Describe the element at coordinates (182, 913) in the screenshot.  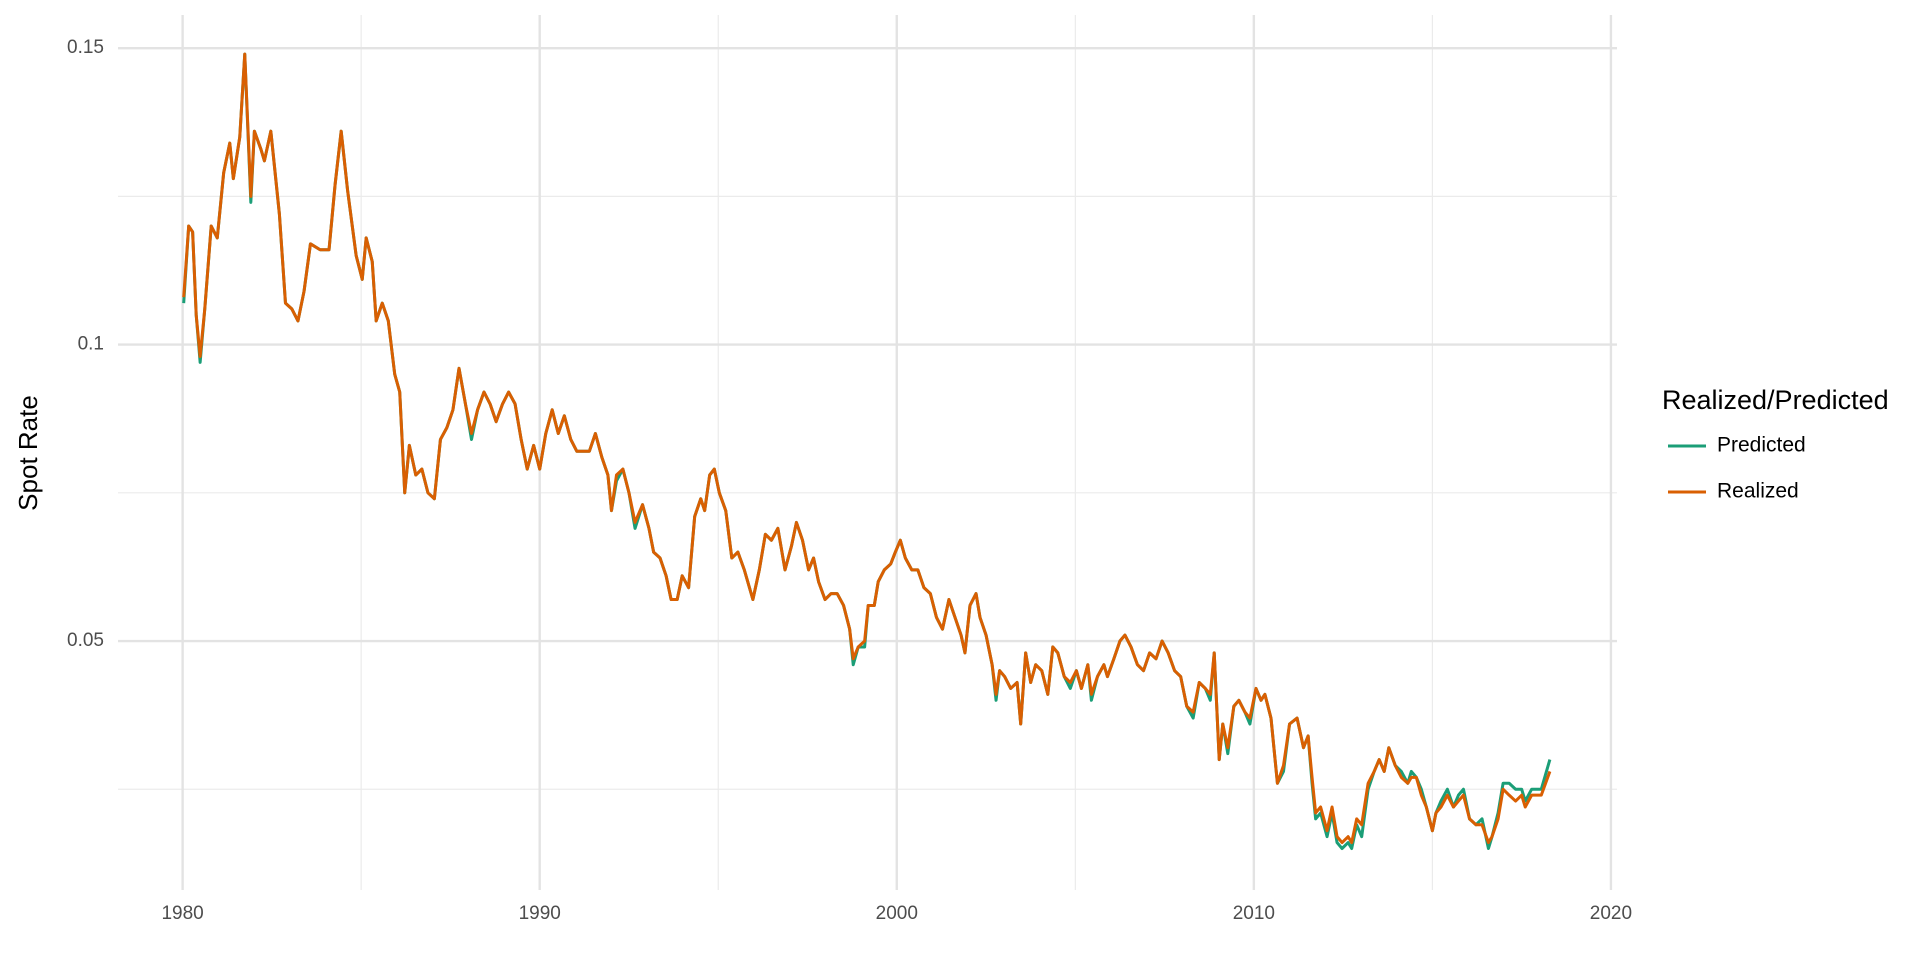
I see `x-tick-label: 1980` at that location.